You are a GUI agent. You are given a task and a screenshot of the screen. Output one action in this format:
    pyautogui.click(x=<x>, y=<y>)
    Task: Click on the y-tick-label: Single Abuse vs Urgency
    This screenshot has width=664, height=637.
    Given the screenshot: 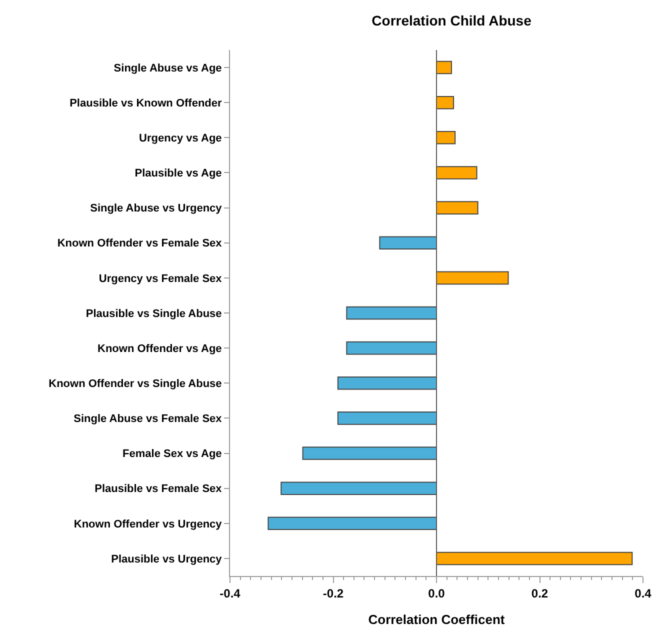 What is the action you would take?
    pyautogui.click(x=156, y=208)
    